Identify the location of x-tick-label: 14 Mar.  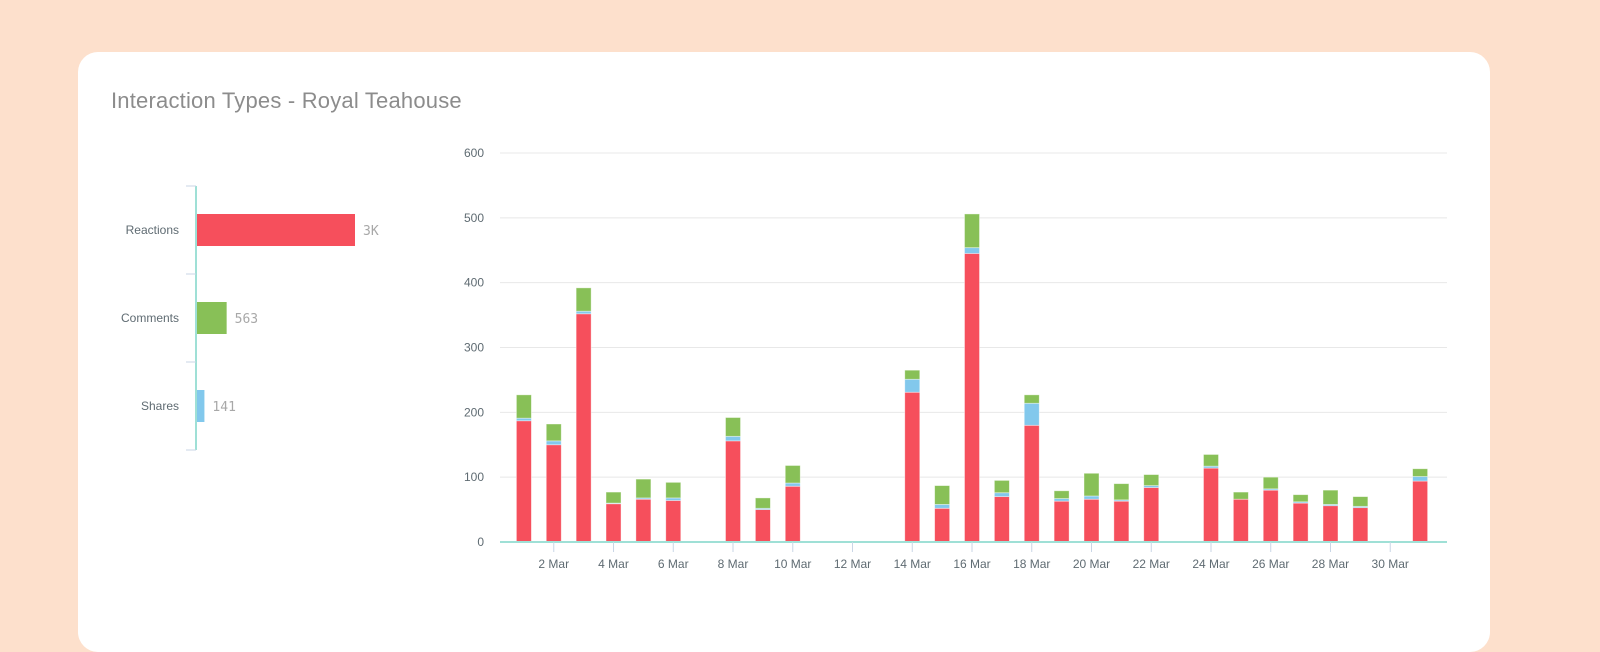
(912, 564).